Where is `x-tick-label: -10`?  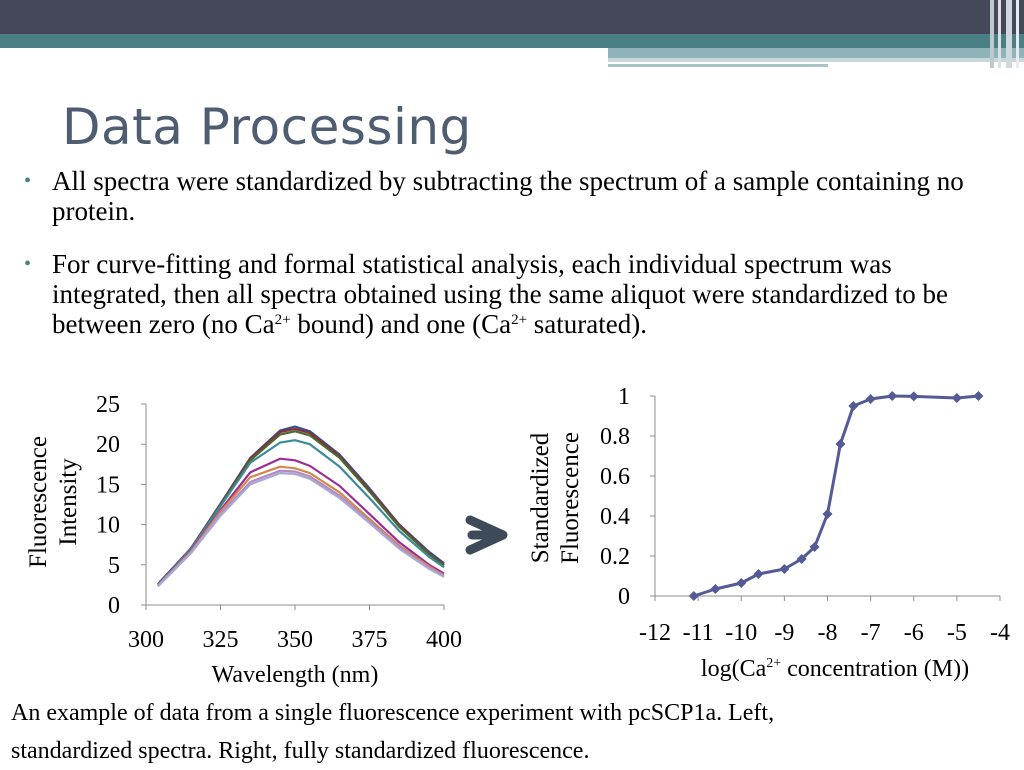 x-tick-label: -10 is located at coordinates (741, 633).